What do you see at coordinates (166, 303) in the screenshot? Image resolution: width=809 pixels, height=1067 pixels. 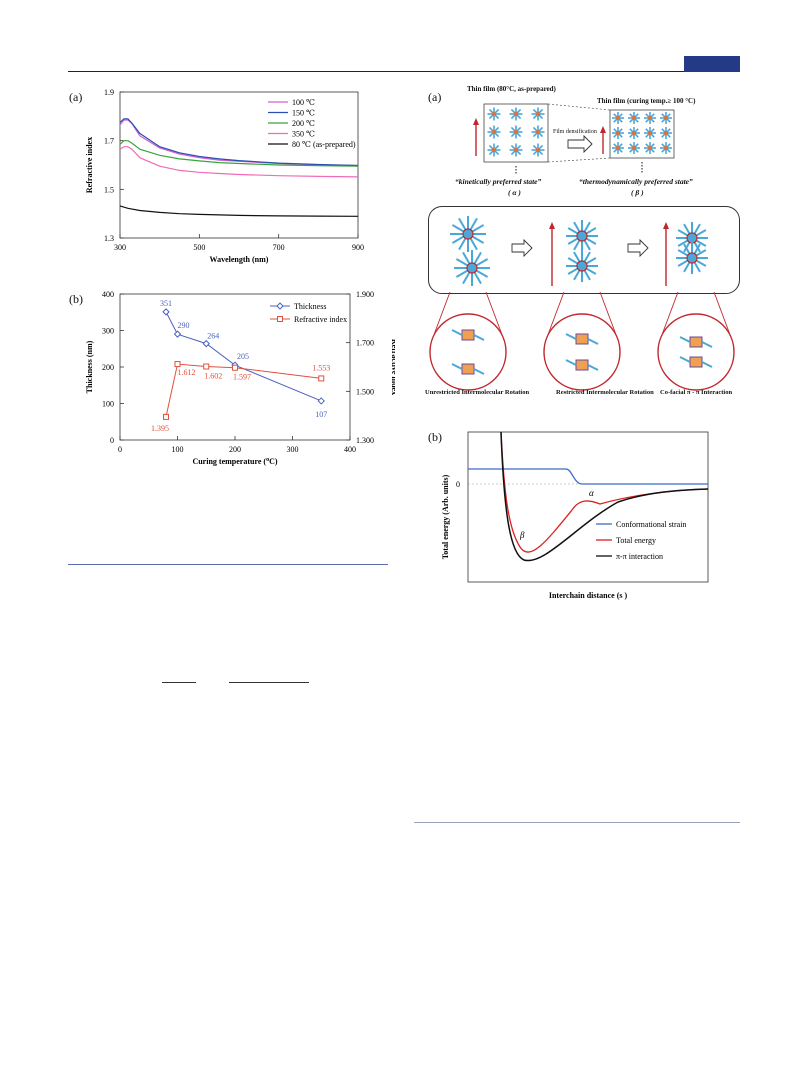 I see `data-label: 351` at bounding box center [166, 303].